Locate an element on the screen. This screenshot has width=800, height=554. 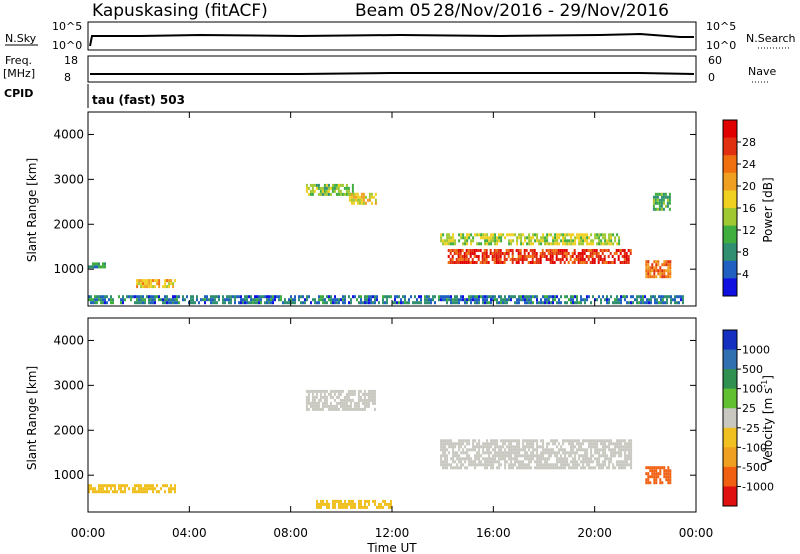
beam-label: Beam 05 is located at coordinates (393, 11).